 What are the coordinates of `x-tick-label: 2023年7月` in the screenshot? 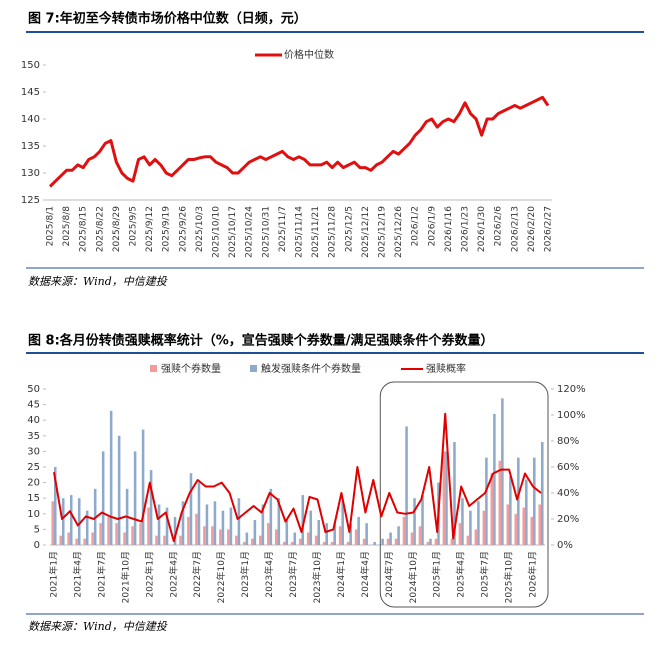 It's located at (293, 574).